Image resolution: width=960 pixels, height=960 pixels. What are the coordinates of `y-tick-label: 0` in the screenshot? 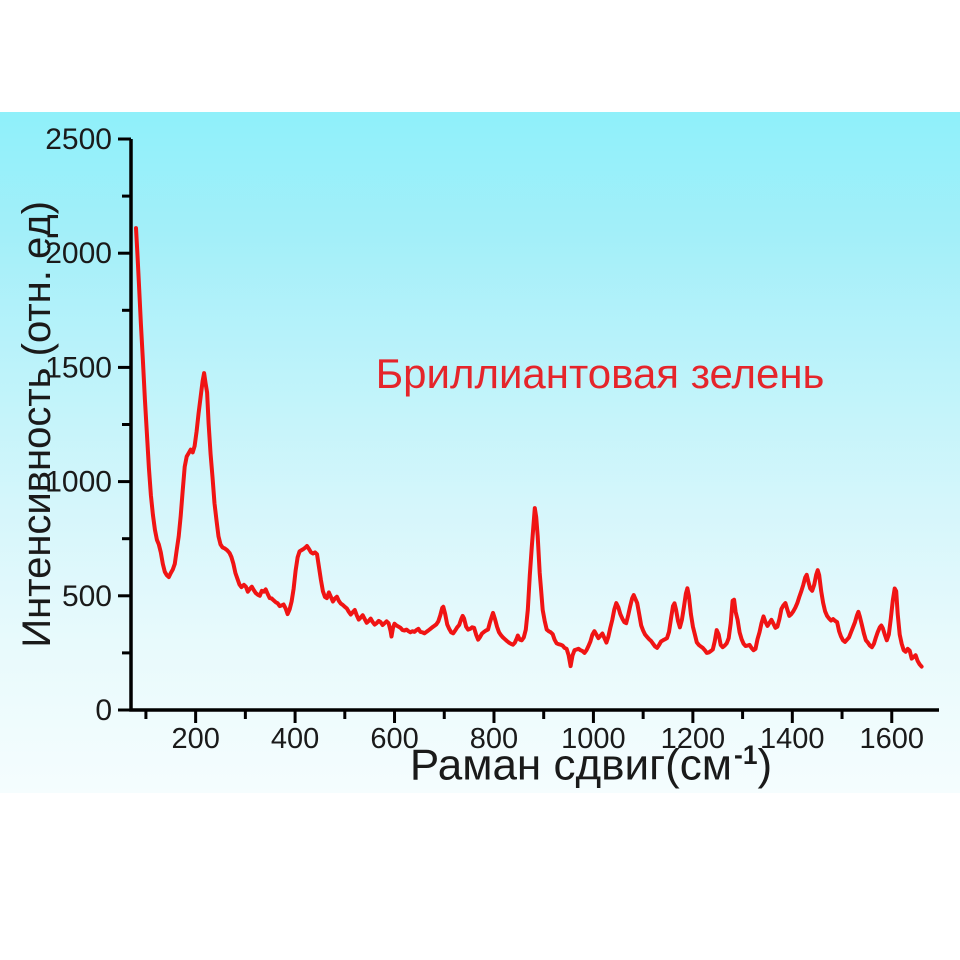 It's located at (103, 710).